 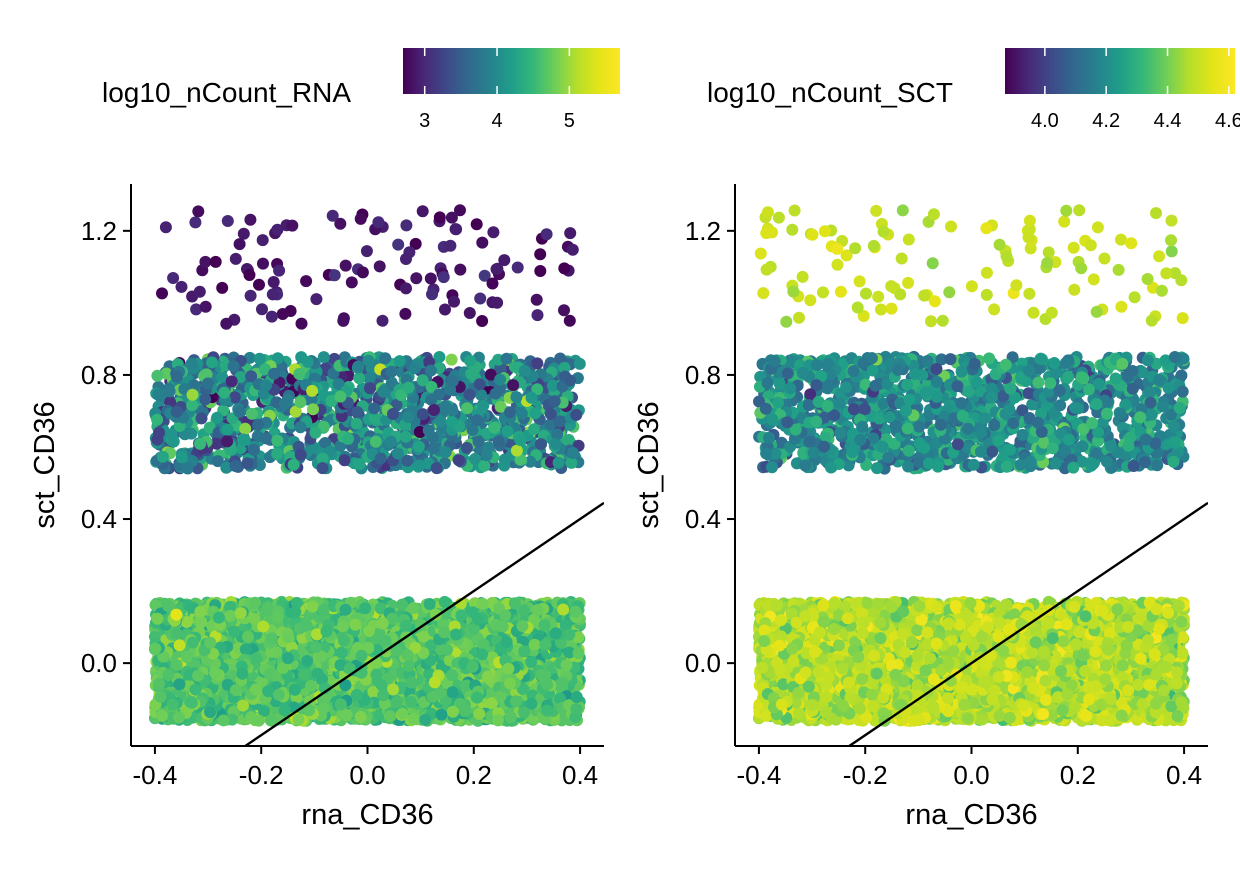 I want to click on colorbar-tick-label: 5, so click(x=569, y=121).